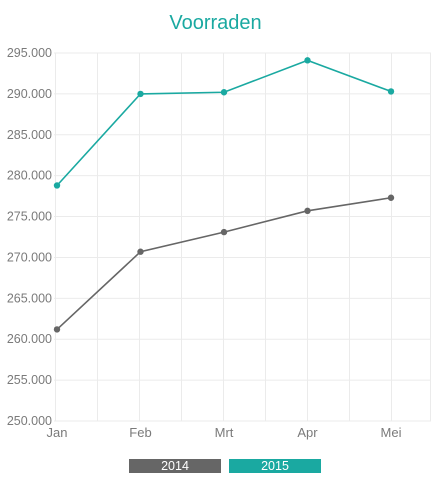 The height and width of the screenshot is (482, 431). I want to click on x-tick-label: Feb, so click(140, 432).